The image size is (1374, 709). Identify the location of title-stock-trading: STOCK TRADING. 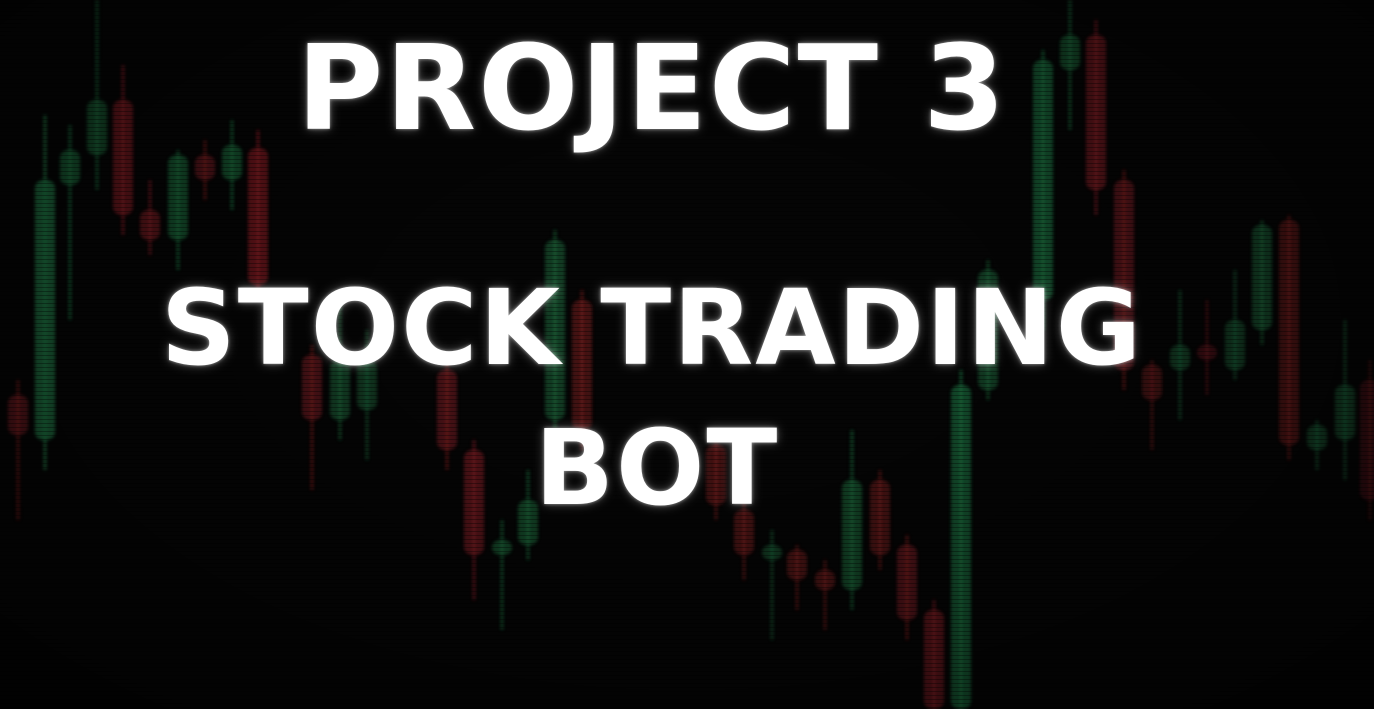
(652, 328).